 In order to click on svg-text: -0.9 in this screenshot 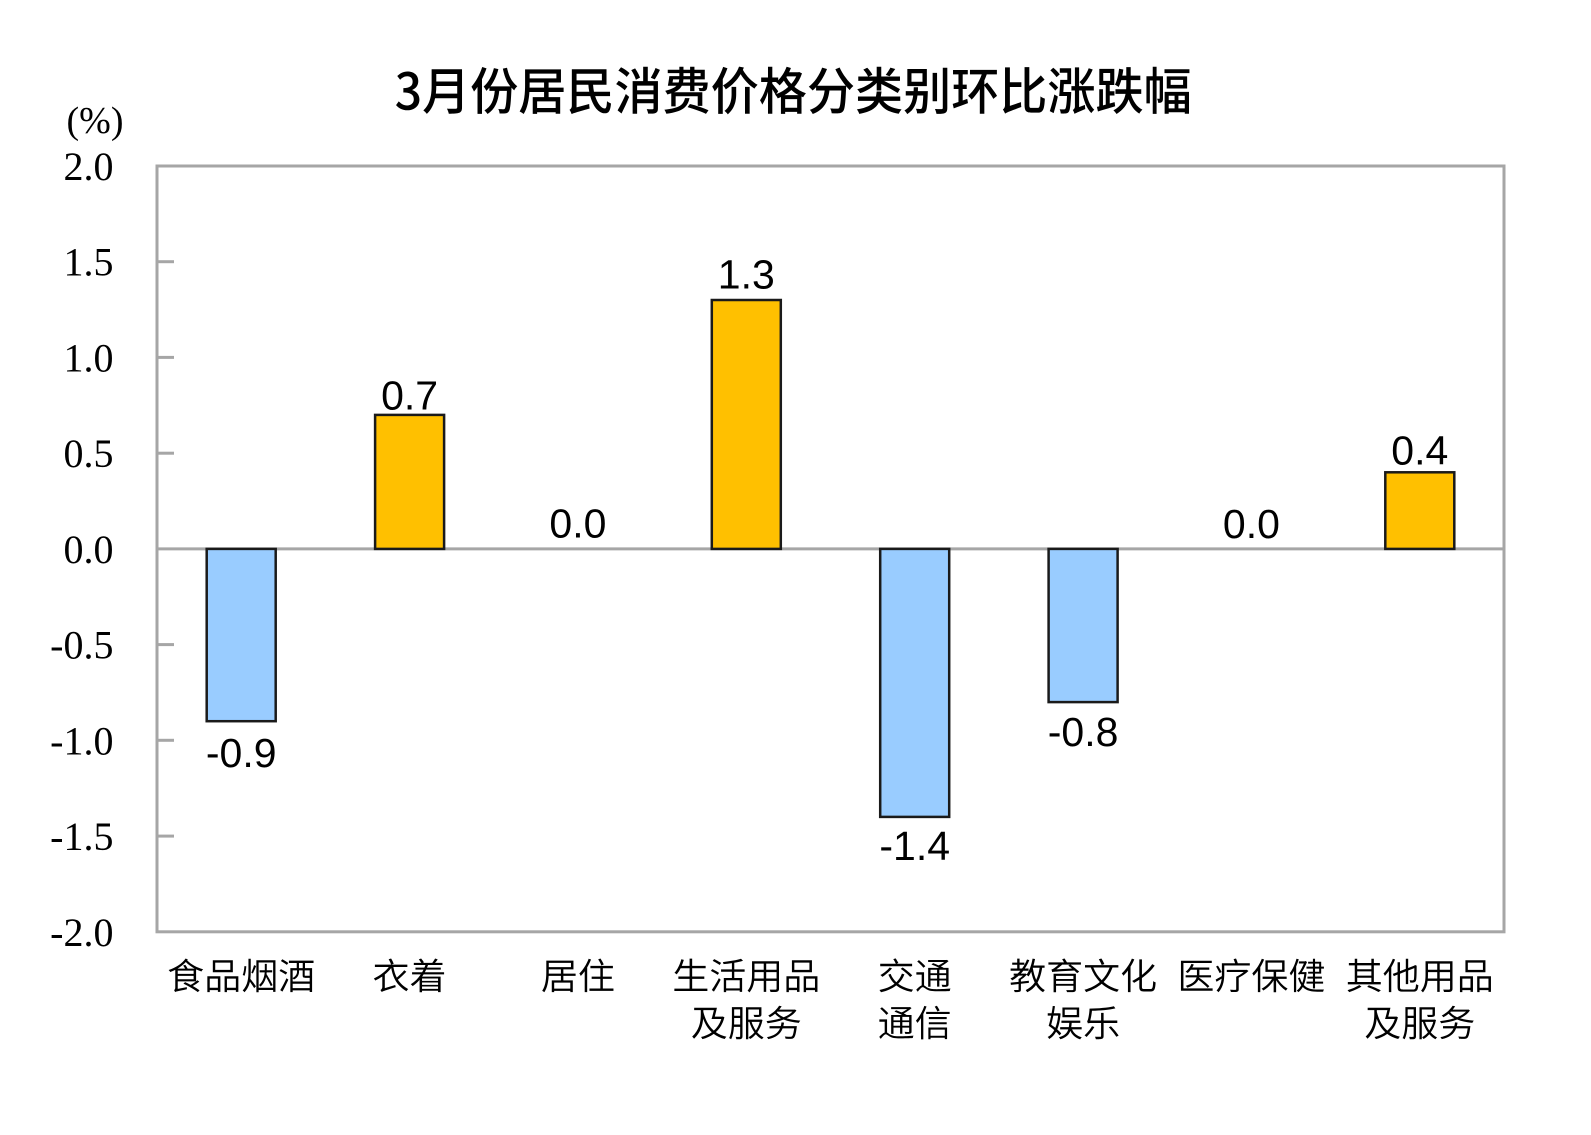, I will do `click(241, 753)`.